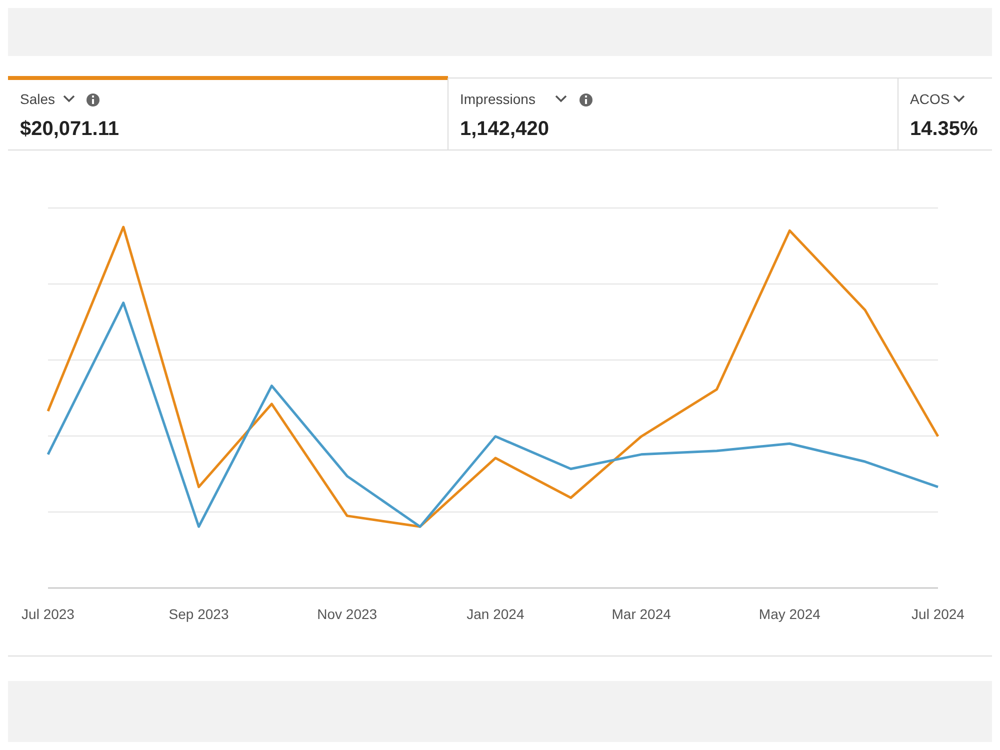 The height and width of the screenshot is (750, 1000). What do you see at coordinates (498, 99) in the screenshot?
I see `text: Impressions` at bounding box center [498, 99].